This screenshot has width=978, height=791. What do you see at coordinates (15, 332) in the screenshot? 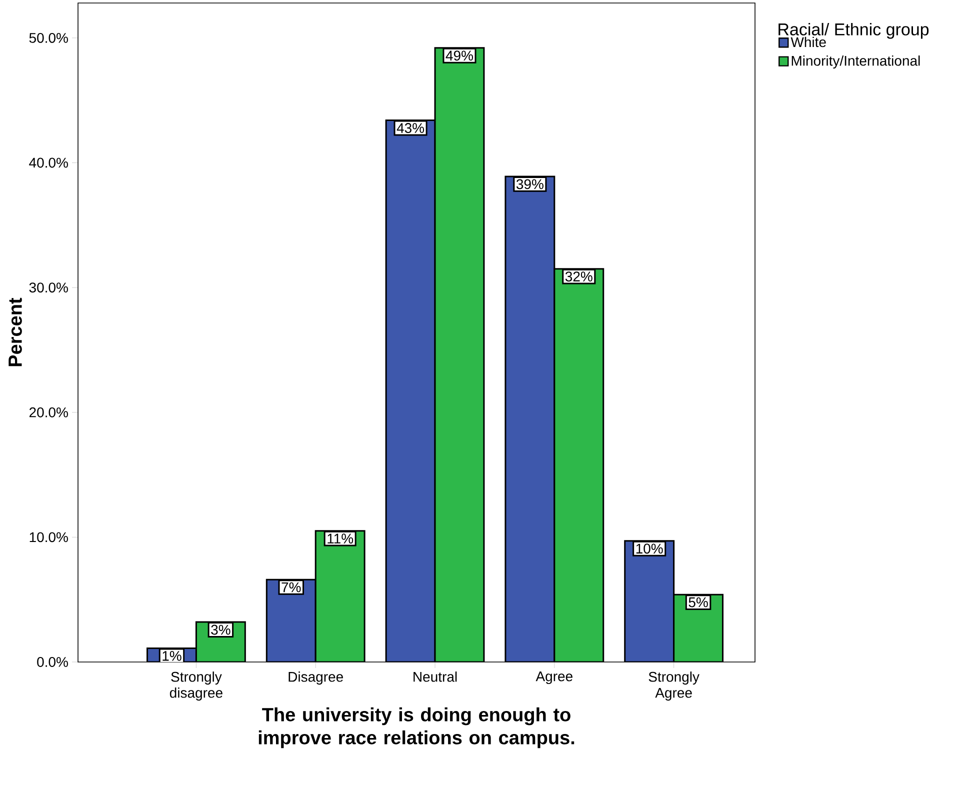
I see `y-axis-title: Percent` at bounding box center [15, 332].